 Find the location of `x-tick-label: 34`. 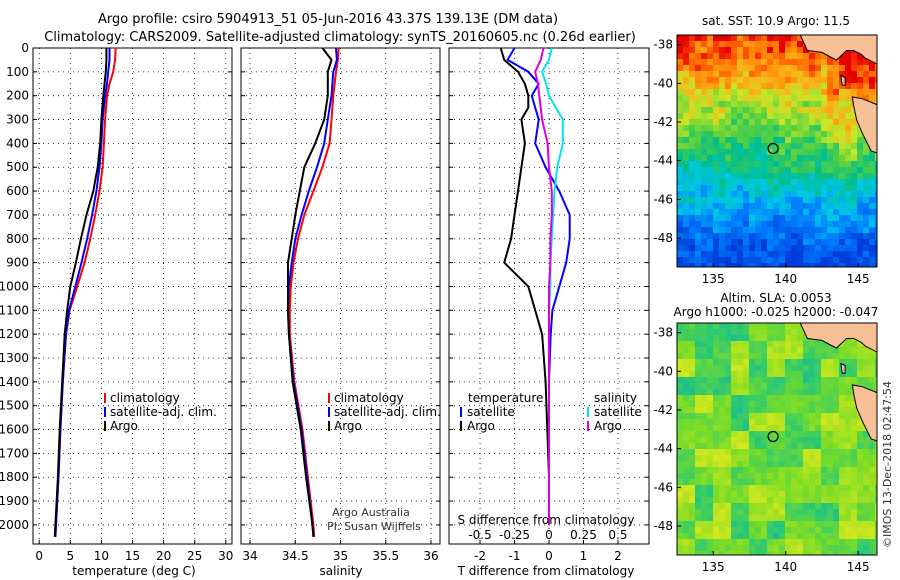

x-tick-label: 34 is located at coordinates (249, 556).